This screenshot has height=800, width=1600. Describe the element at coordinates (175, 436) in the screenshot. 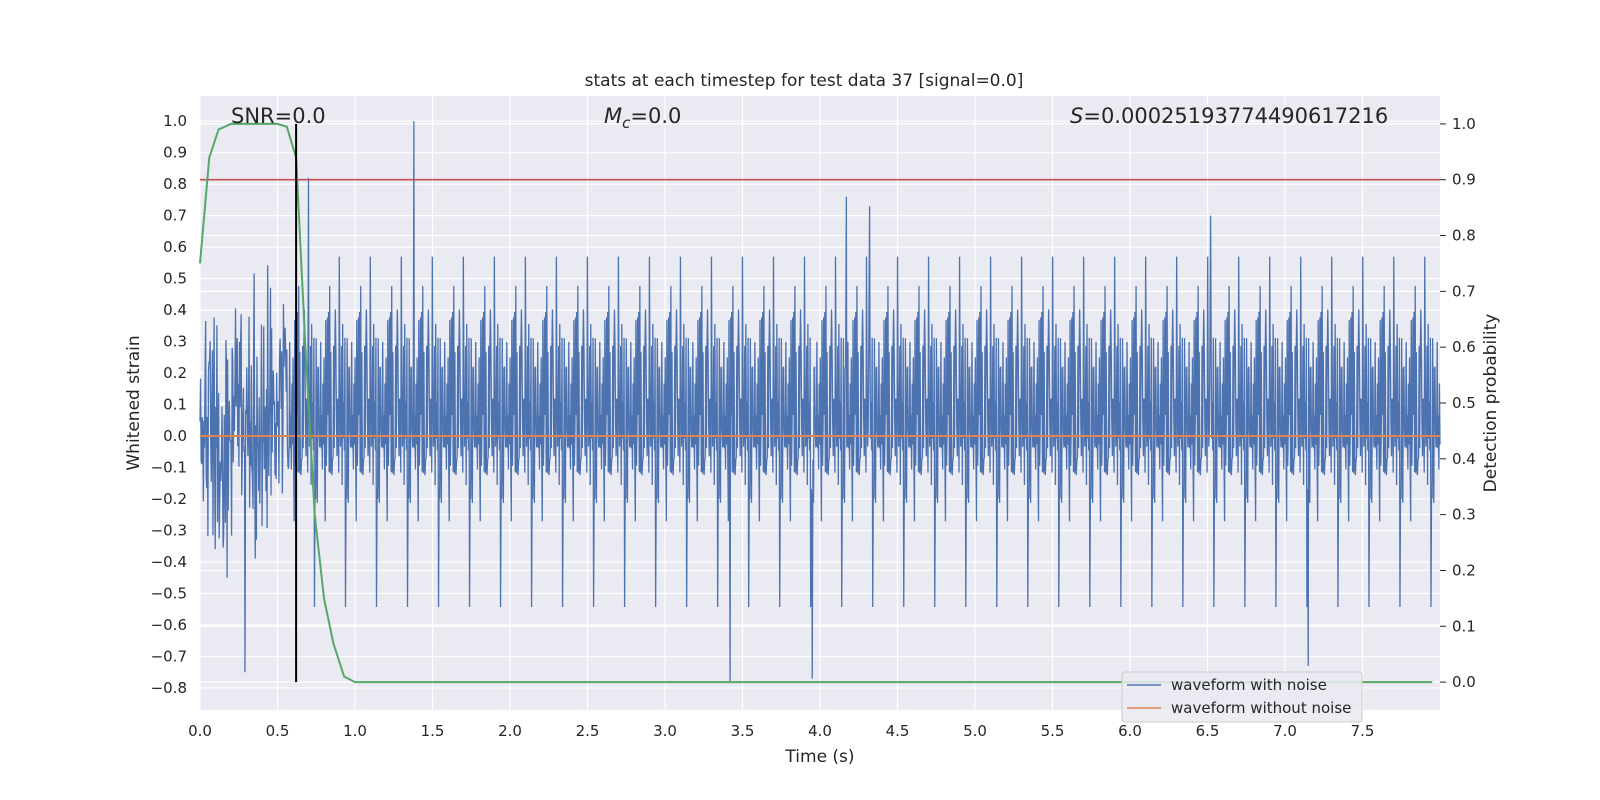

I see `y-tick-label: 0.0` at that location.